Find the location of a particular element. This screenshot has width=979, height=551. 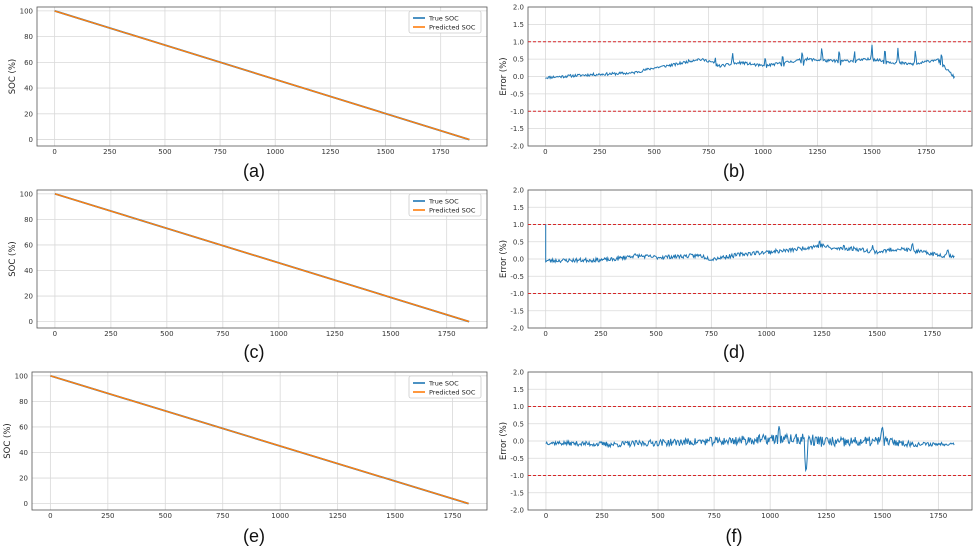

panel-caption: (c) is located at coordinates (254, 352).